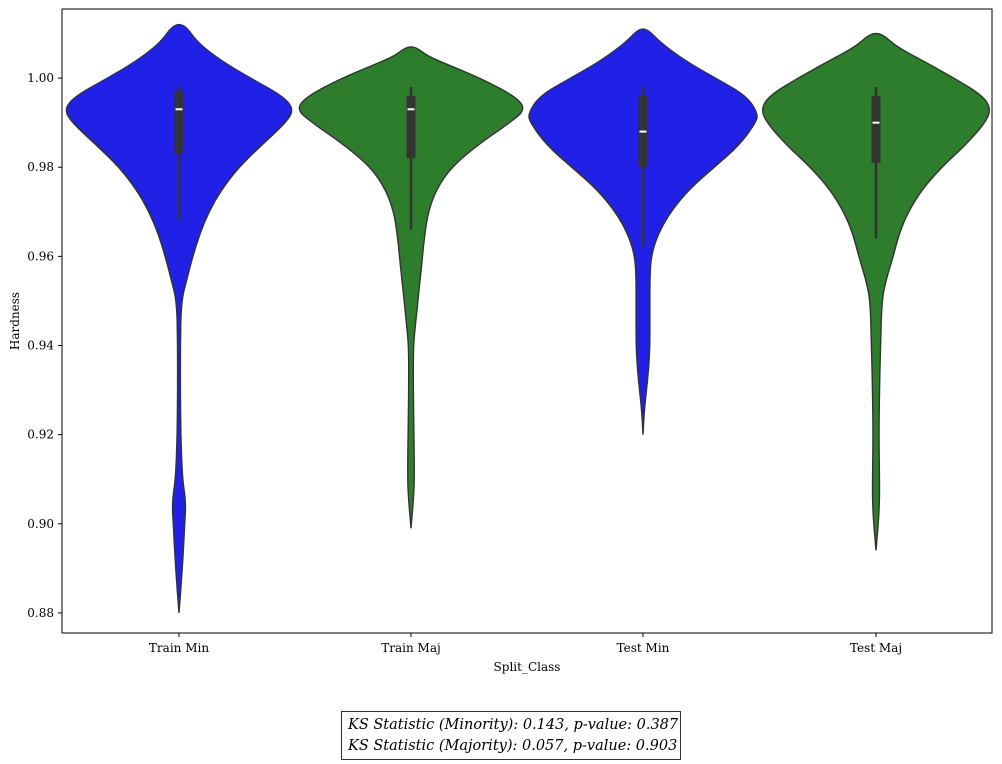  What do you see at coordinates (527, 167) in the screenshot?
I see `boxplots-layer` at bounding box center [527, 167].